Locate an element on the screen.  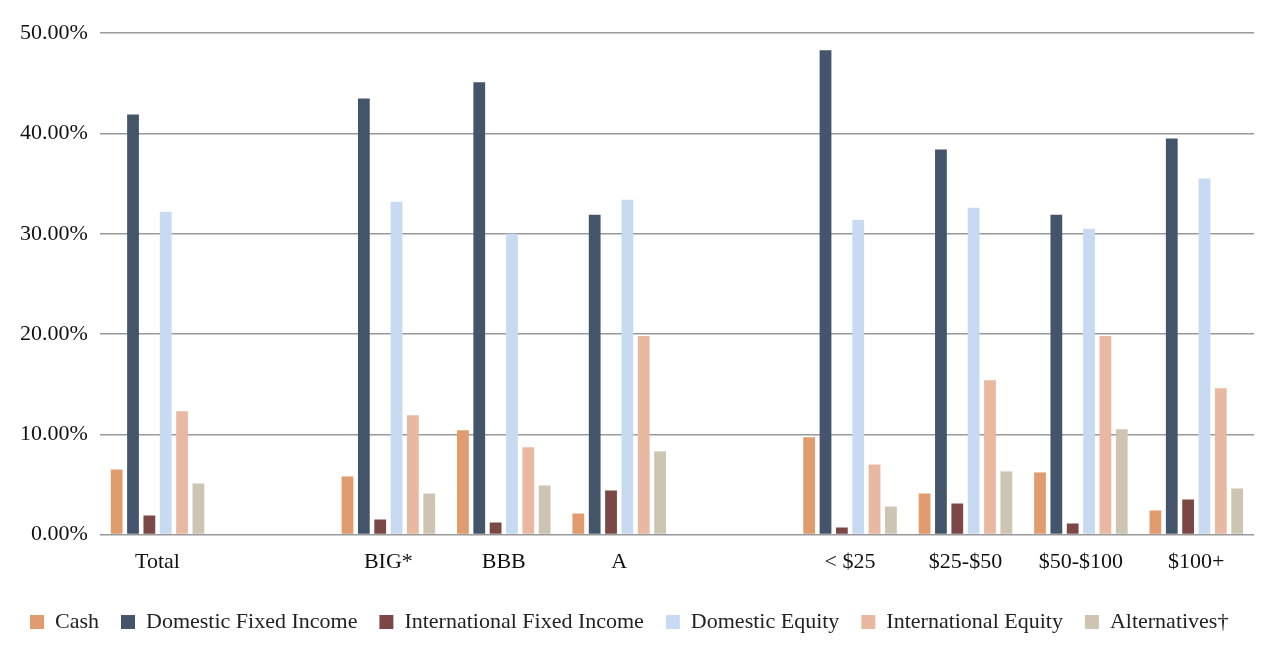
legend-label: International Fixed Income is located at coordinates (524, 620).